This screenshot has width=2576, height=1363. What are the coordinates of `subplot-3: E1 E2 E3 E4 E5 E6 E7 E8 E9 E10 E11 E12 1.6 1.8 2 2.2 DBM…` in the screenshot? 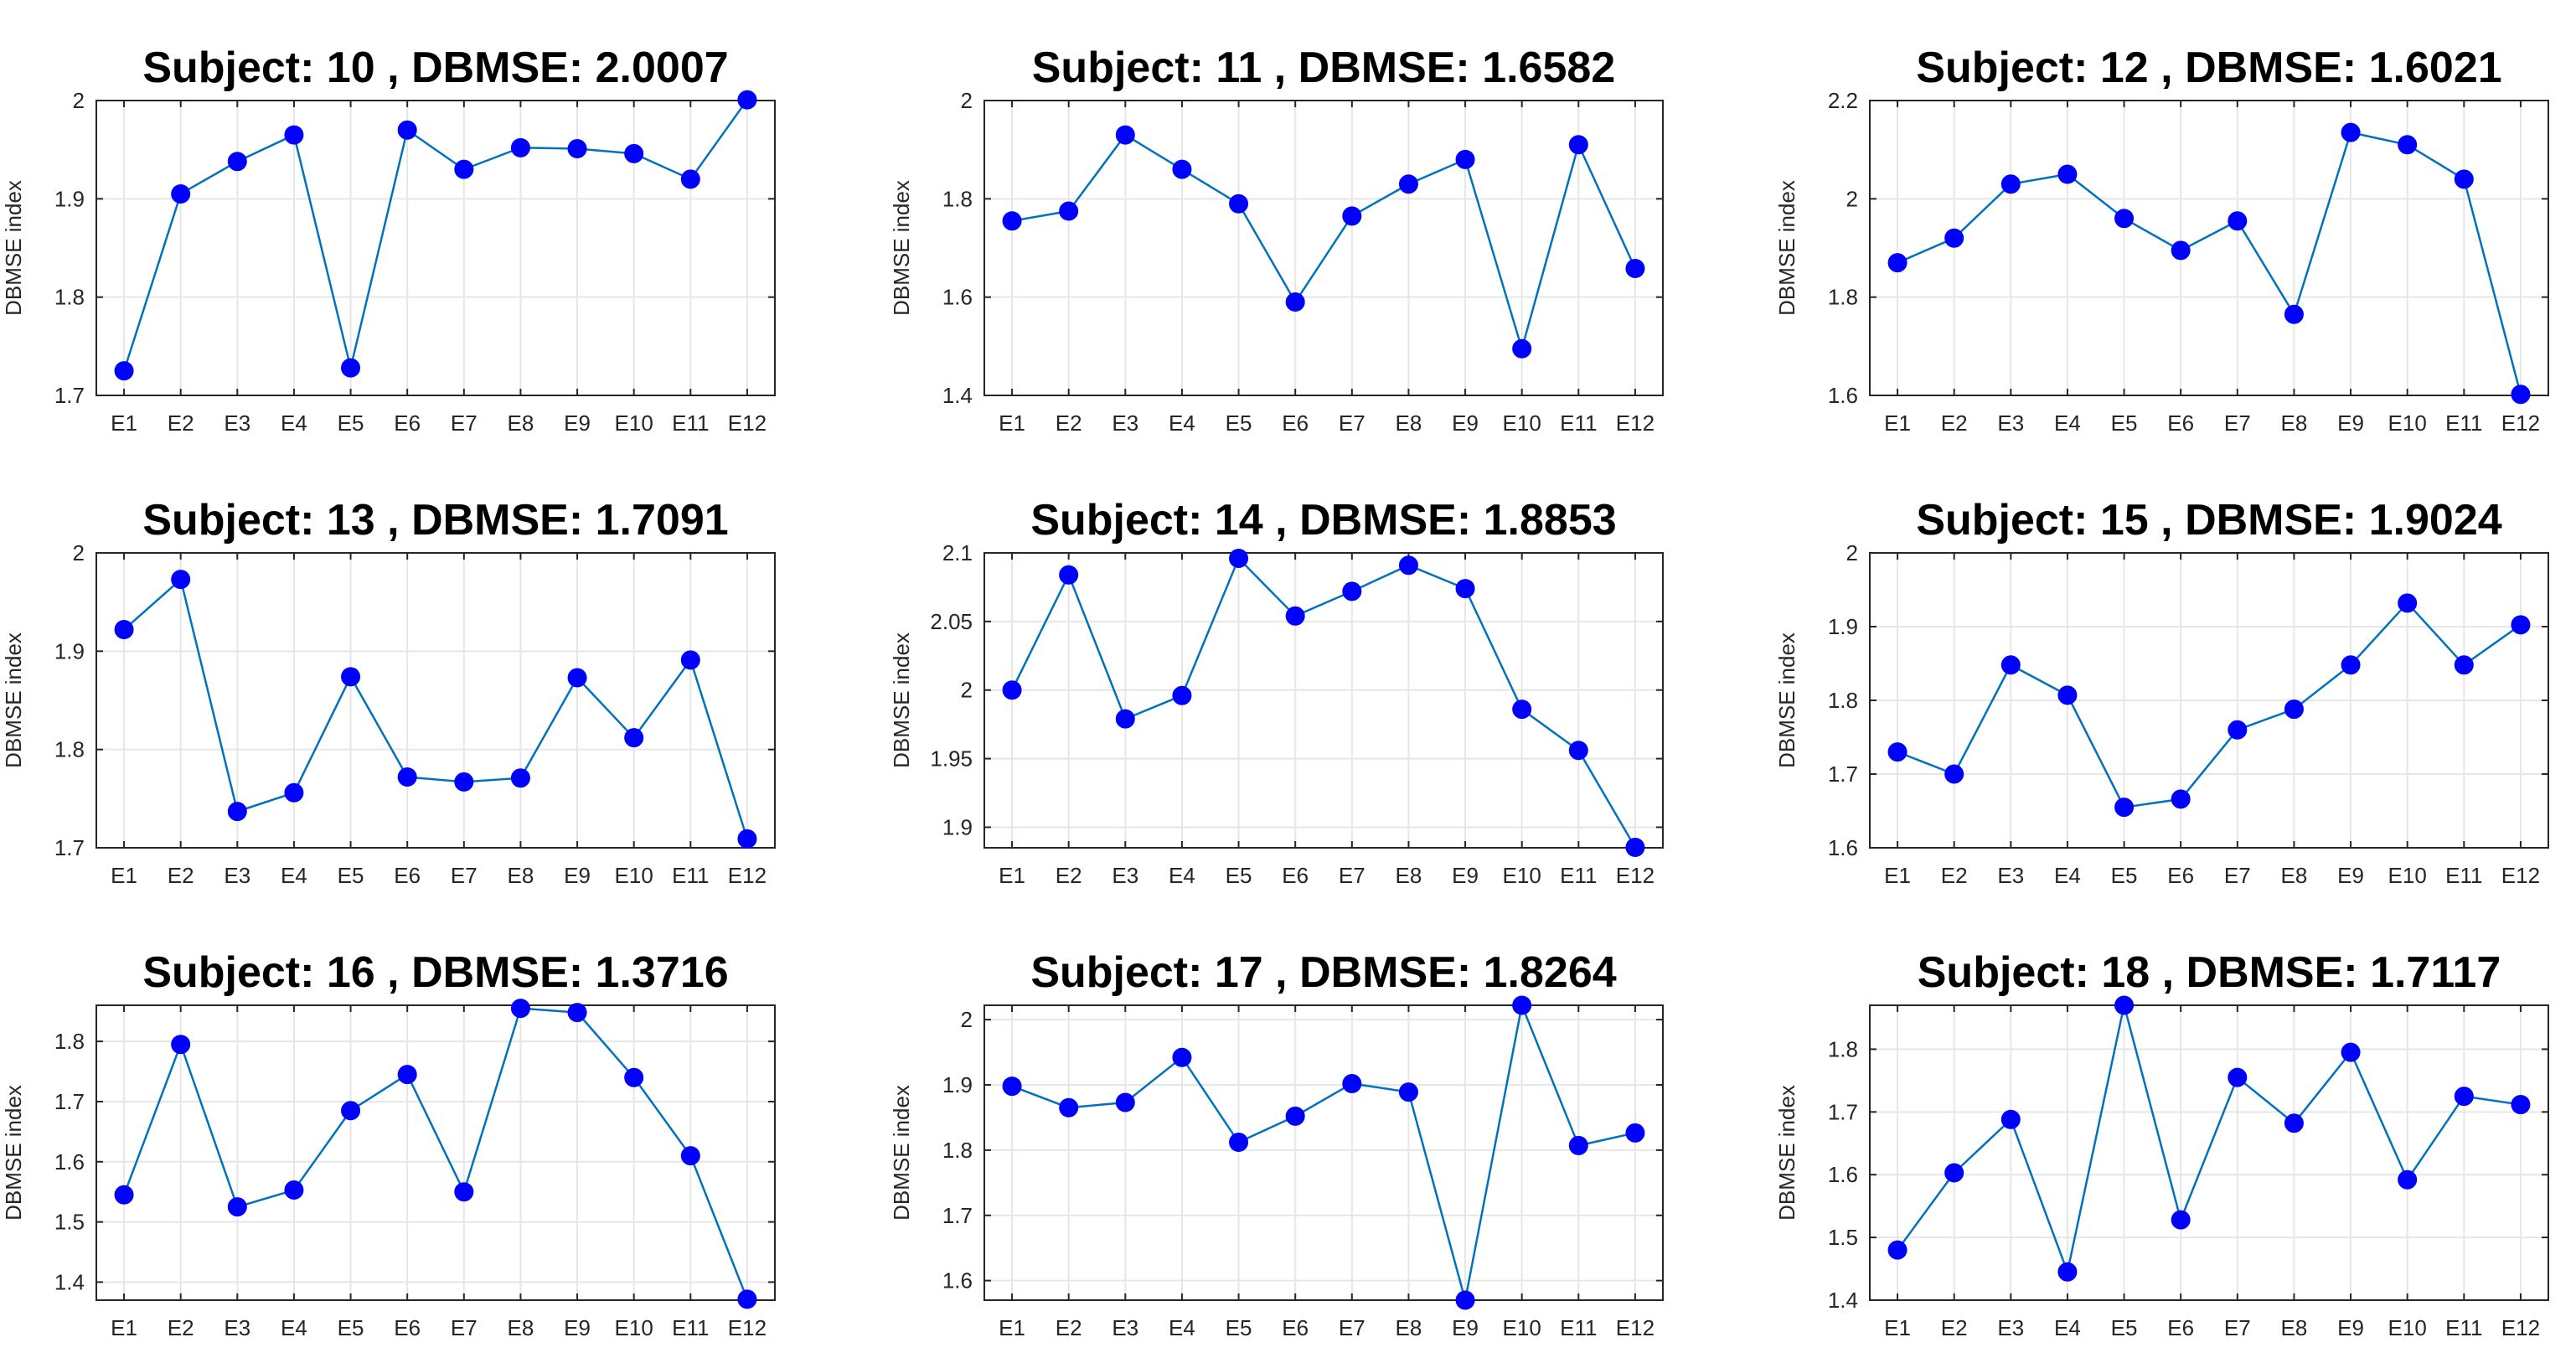 It's located at (2161, 240).